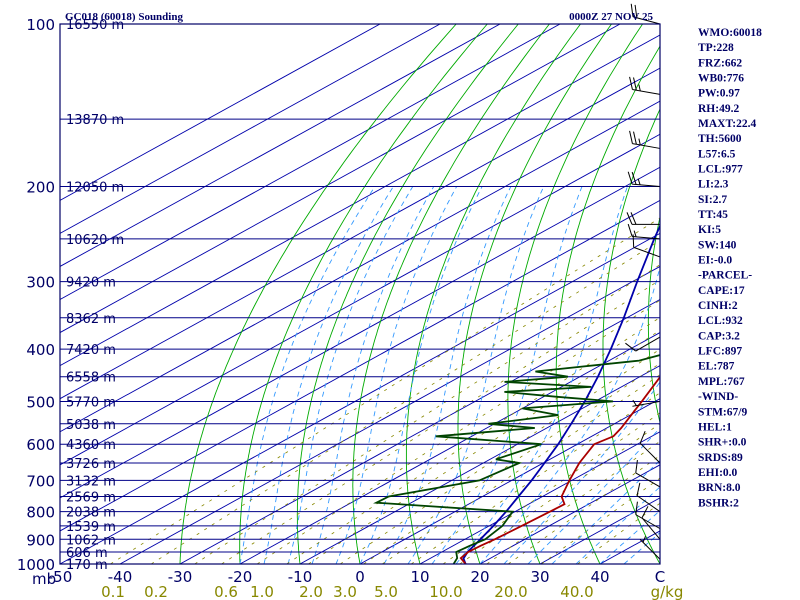 Image resolution: width=800 pixels, height=600 pixels. I want to click on temperature-trace, so click(559, 469).